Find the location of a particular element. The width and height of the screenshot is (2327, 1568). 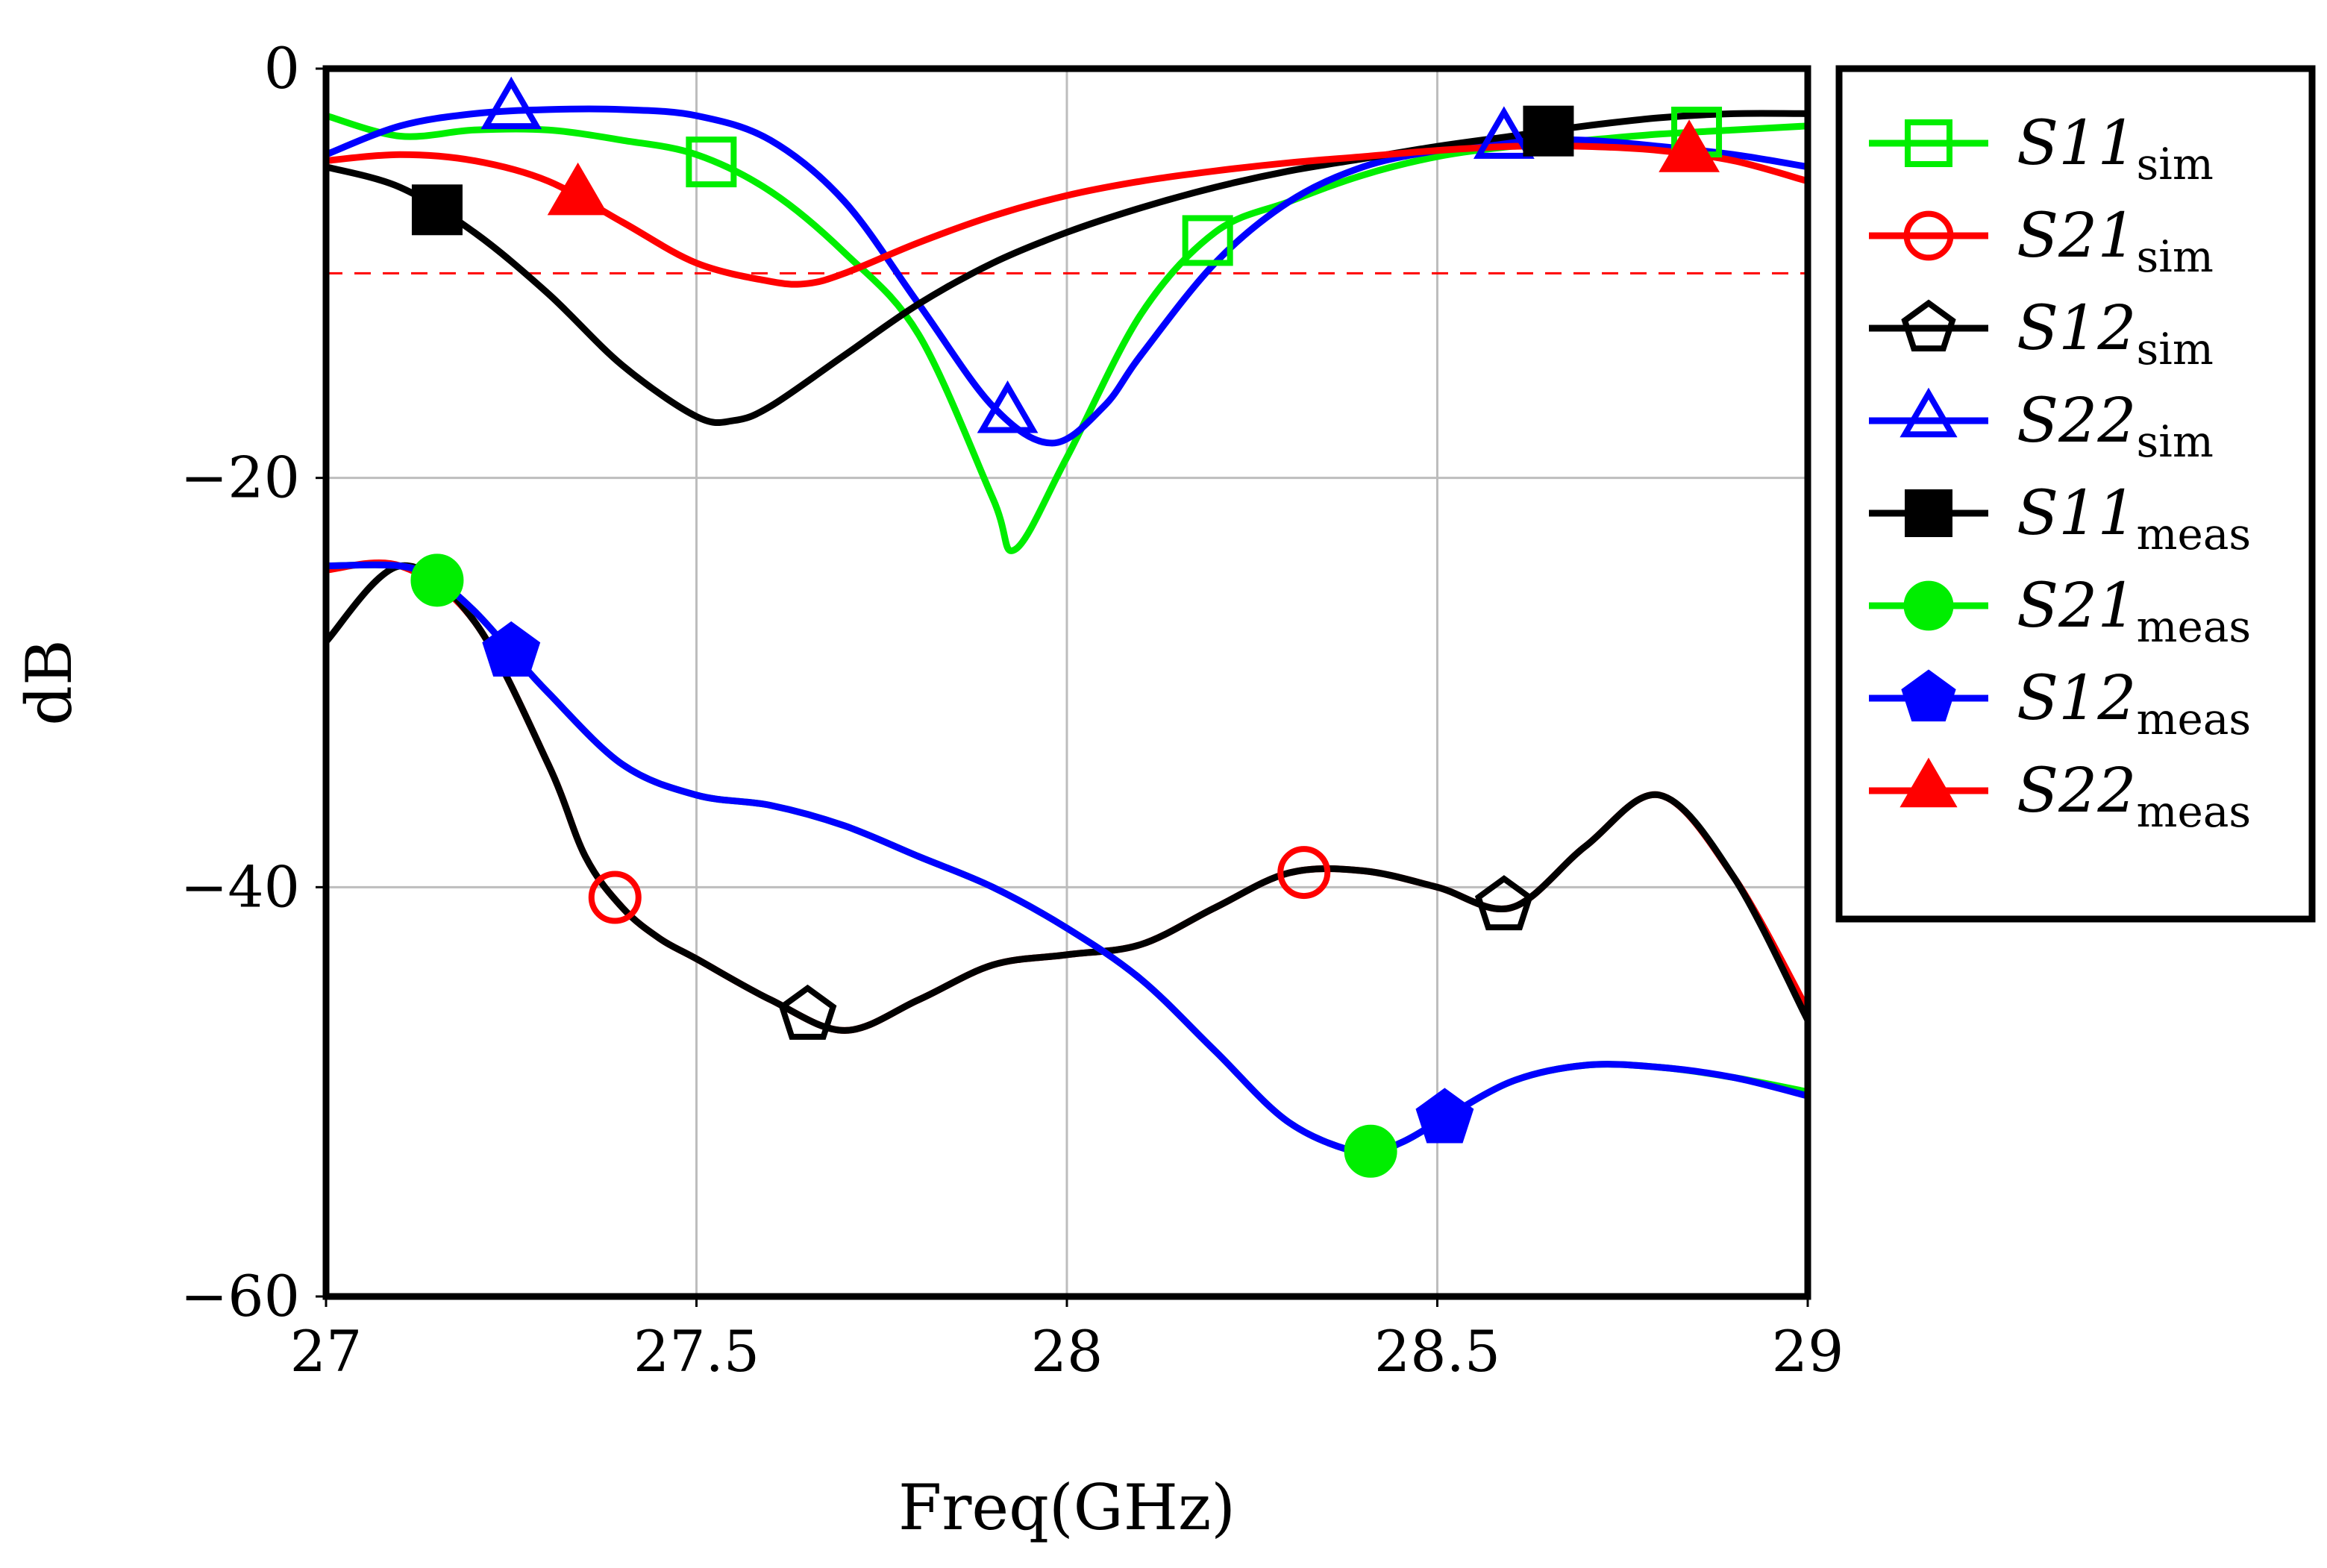

legend-label: S22sim is located at coordinates (2115, 426).